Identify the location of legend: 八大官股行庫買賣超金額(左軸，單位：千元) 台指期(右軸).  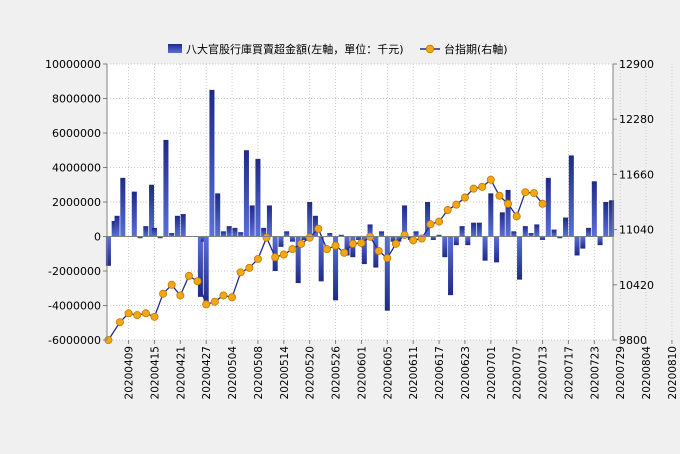
(338, 49).